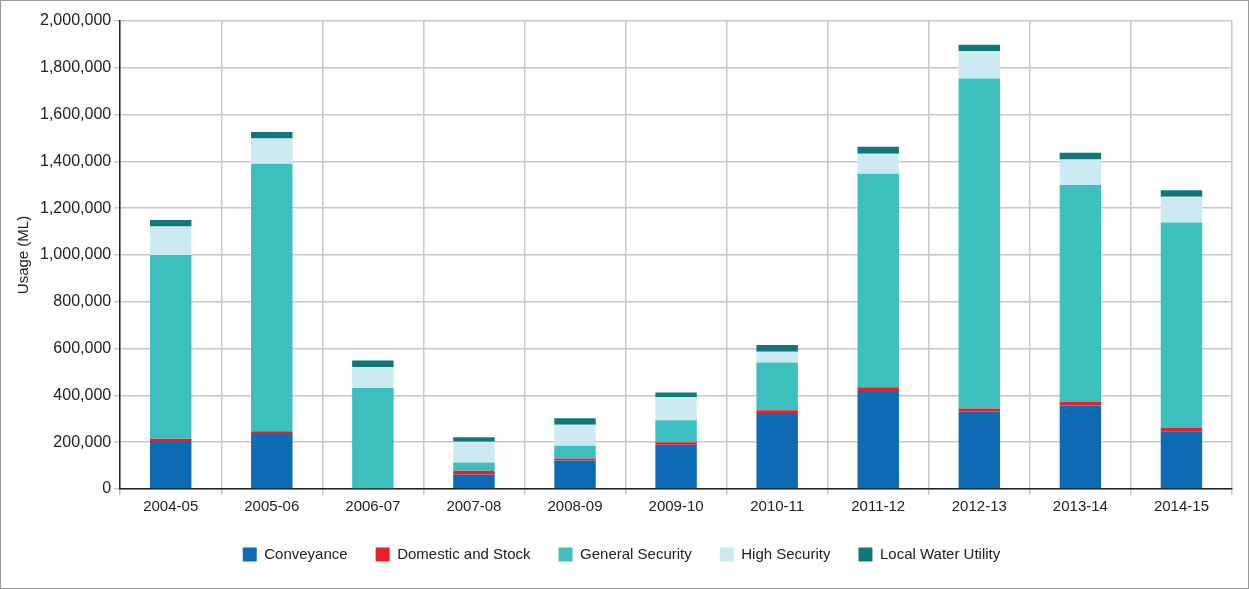 This screenshot has height=589, width=1249. What do you see at coordinates (75, 254) in the screenshot?
I see `y-tick-label: 1,000,000` at bounding box center [75, 254].